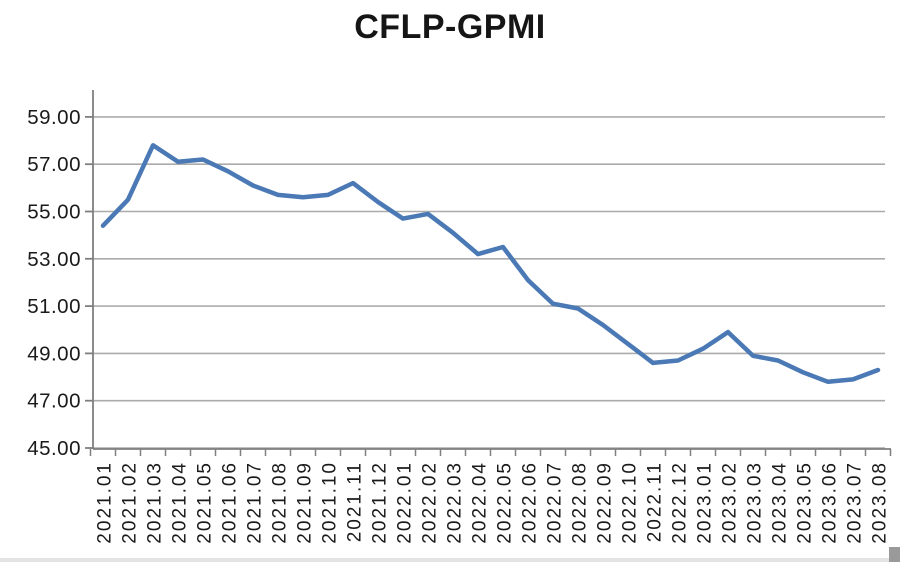 This screenshot has height=562, width=900. What do you see at coordinates (305, 502) in the screenshot?
I see `x-axis-tick-label: 2021.09` at bounding box center [305, 502].